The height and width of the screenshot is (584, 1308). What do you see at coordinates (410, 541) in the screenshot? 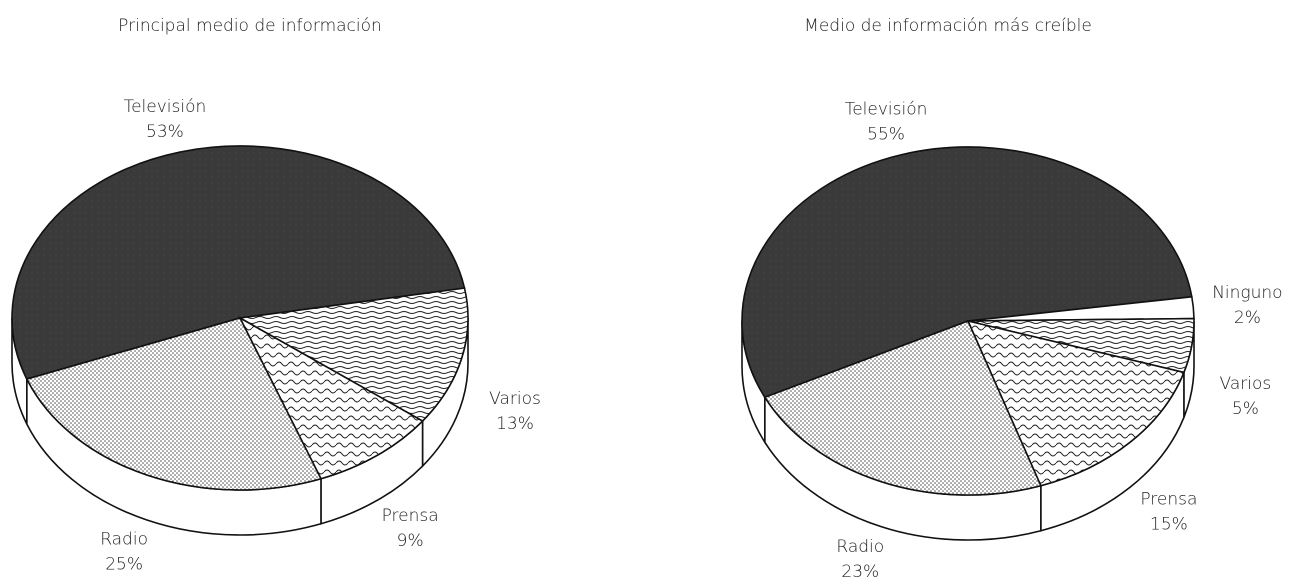
I see `slice-value-label: 9%` at bounding box center [410, 541].